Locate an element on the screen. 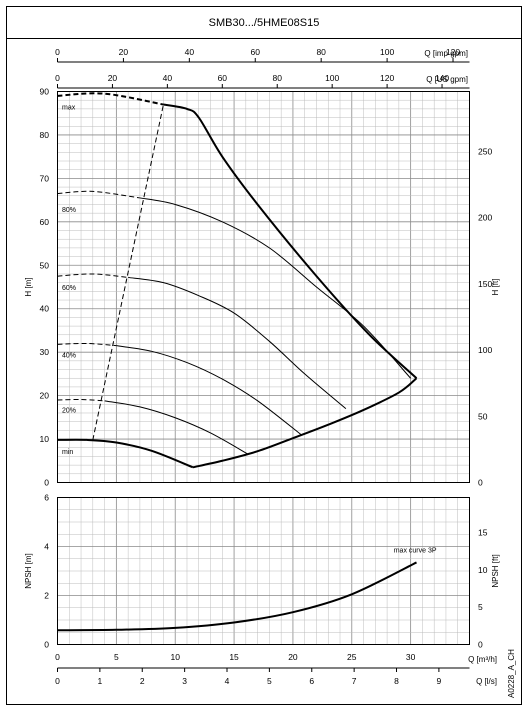 Image resolution: width=528 pixels, height=711 pixels. npsh-m-tick-label: 2 is located at coordinates (46, 596).